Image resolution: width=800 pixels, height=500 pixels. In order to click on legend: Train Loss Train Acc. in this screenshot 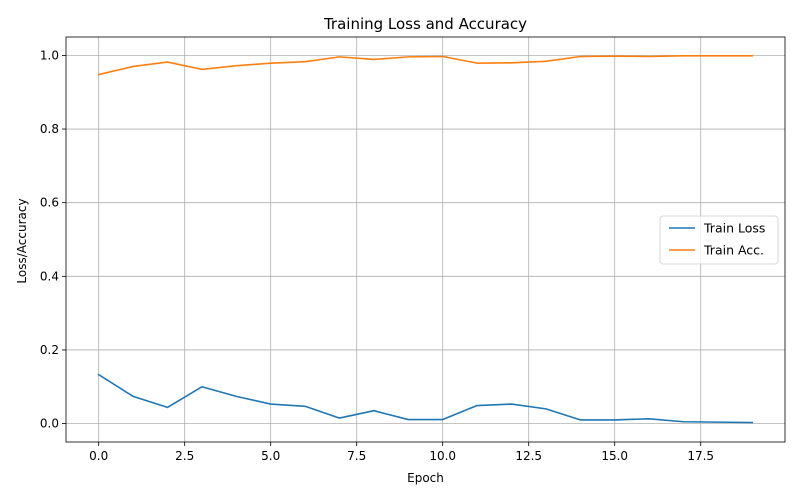, I will do `click(719, 240)`.